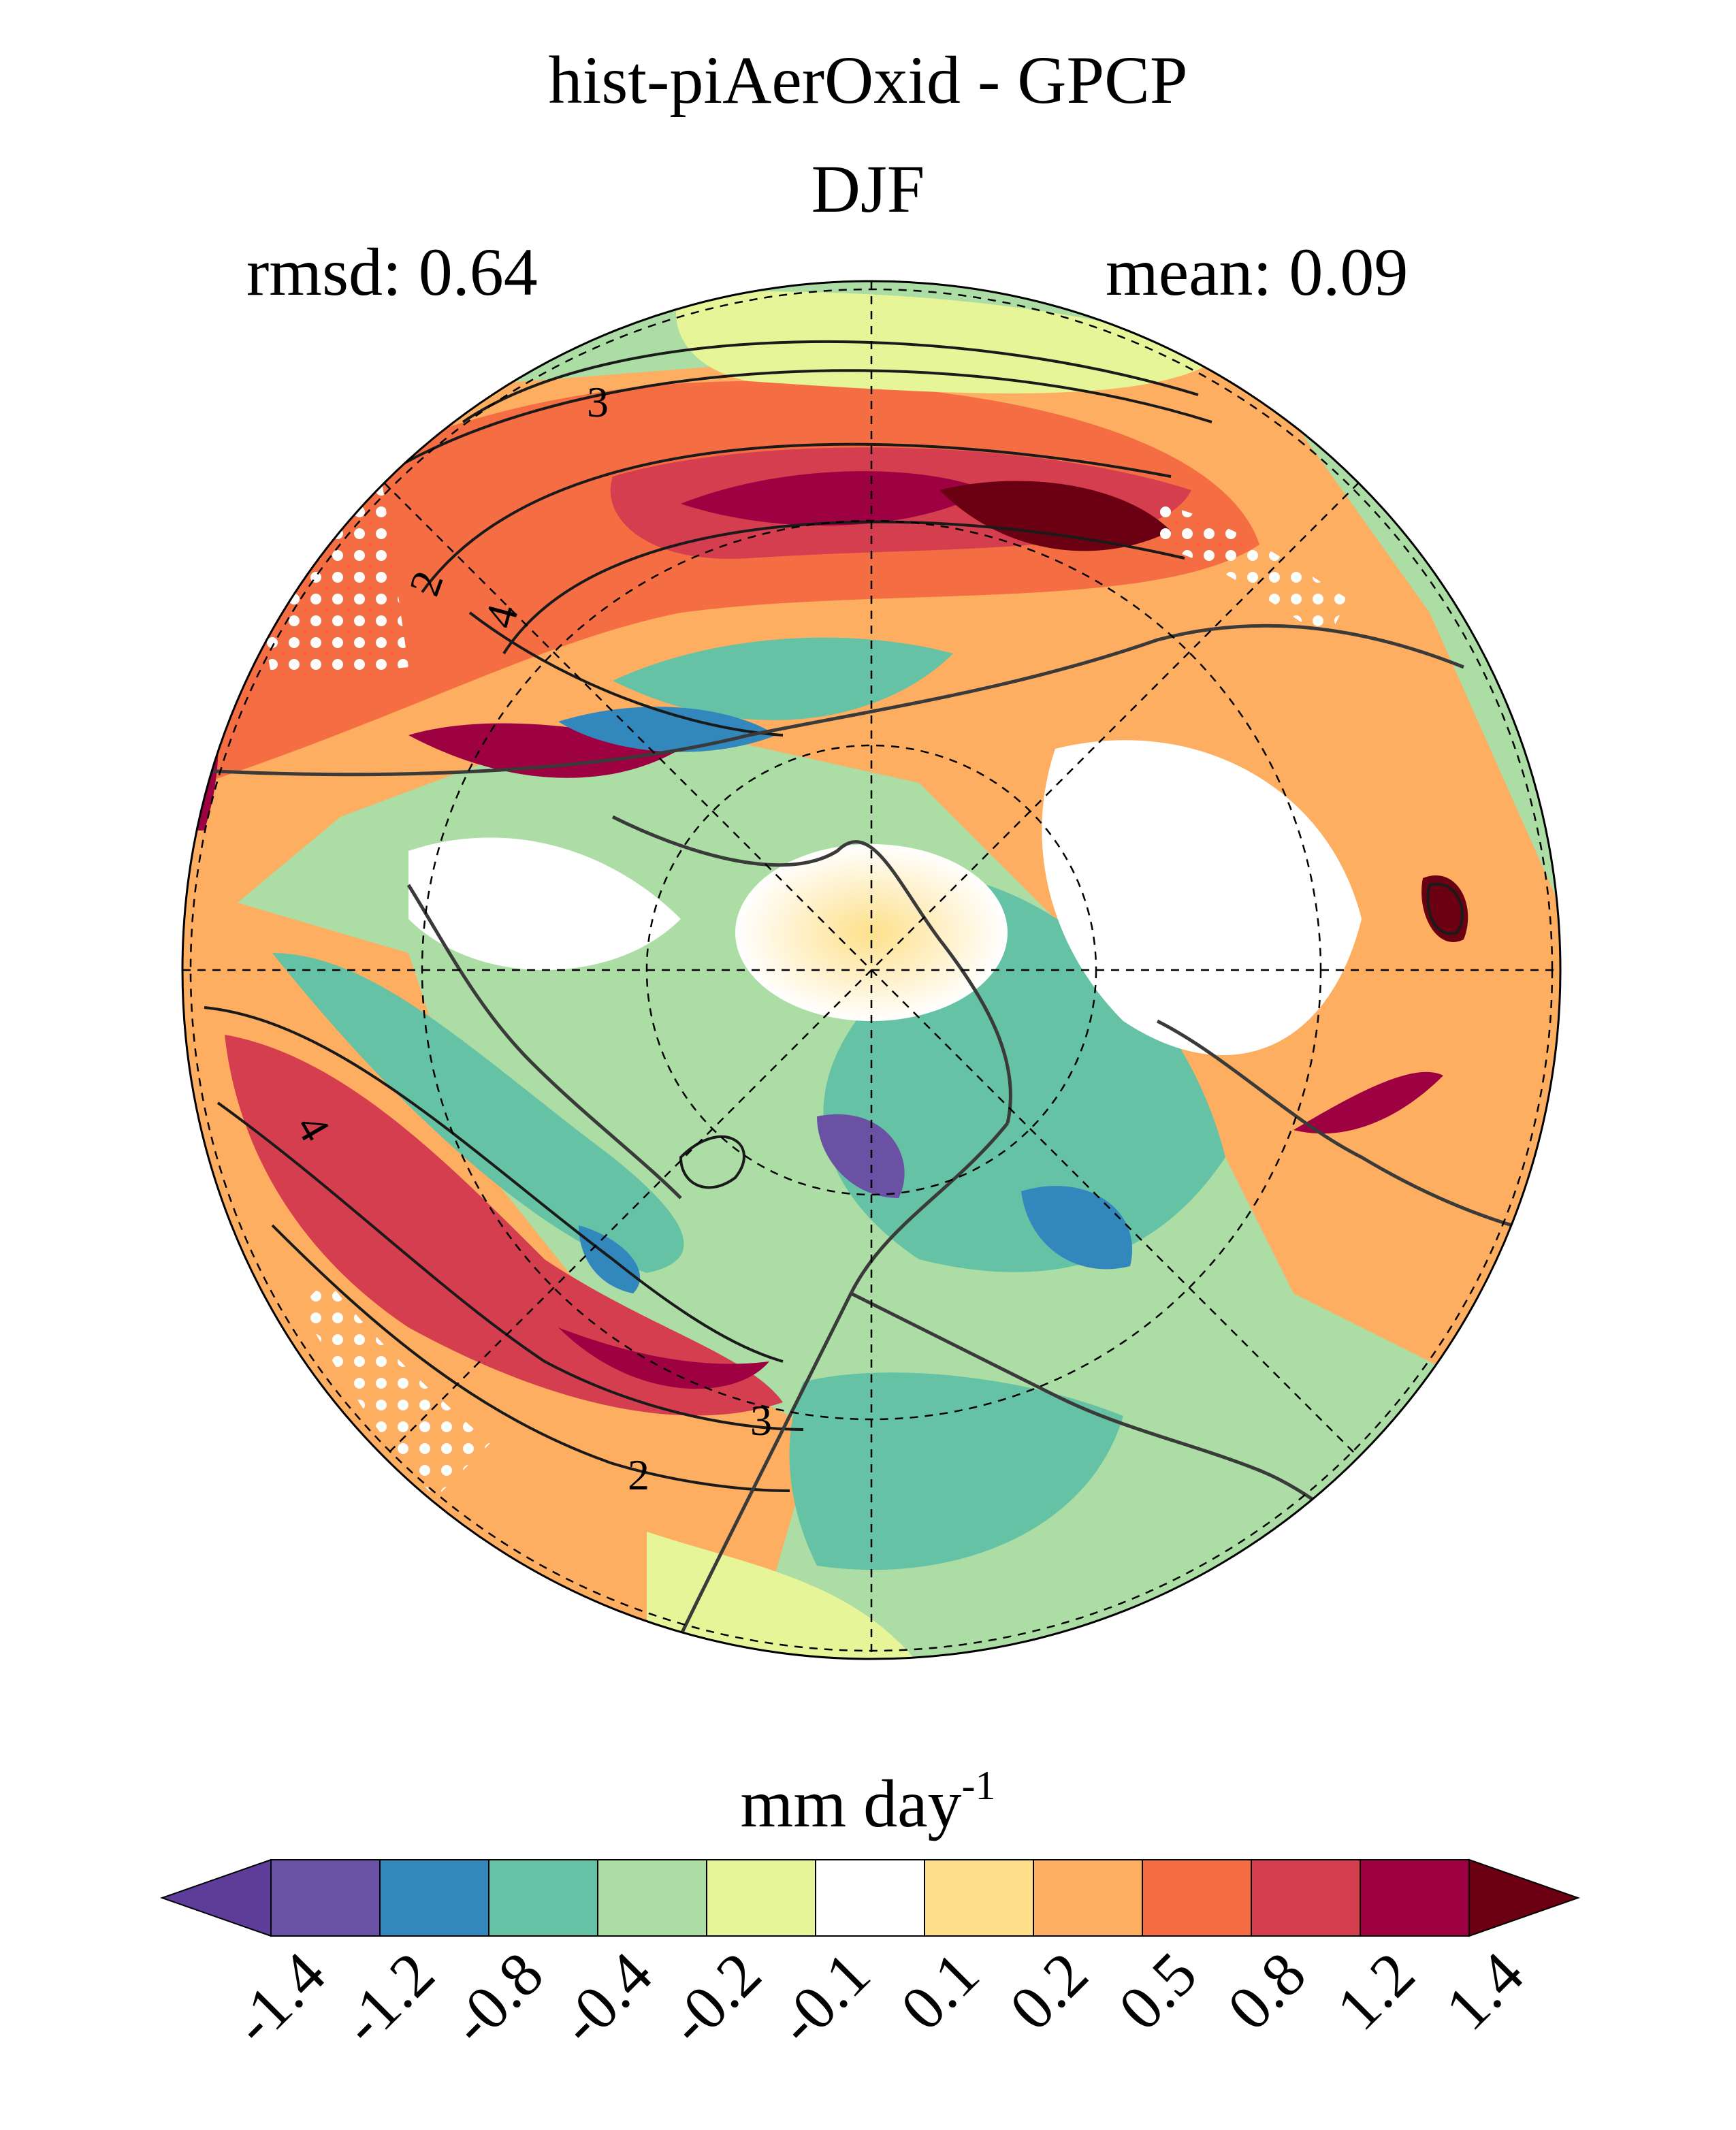  Describe the element at coordinates (714, 1998) in the screenshot. I see `colorbar-tick-label: -0.2` at that location.